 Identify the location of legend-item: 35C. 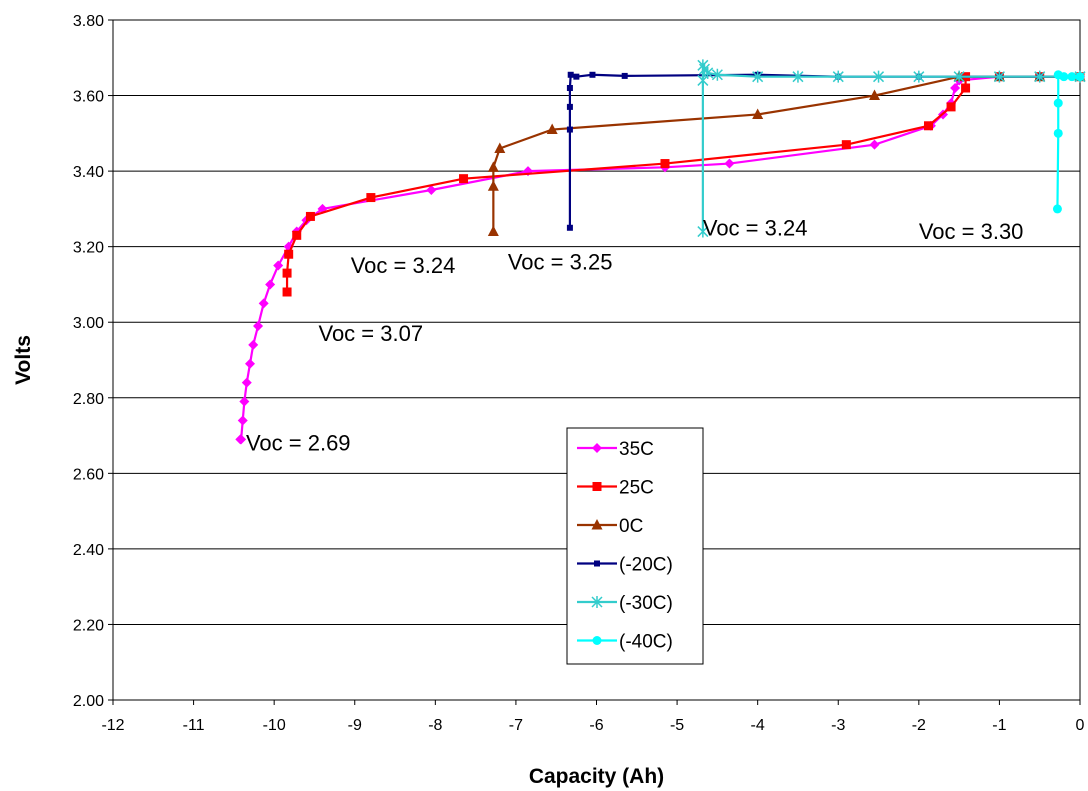
(615, 449).